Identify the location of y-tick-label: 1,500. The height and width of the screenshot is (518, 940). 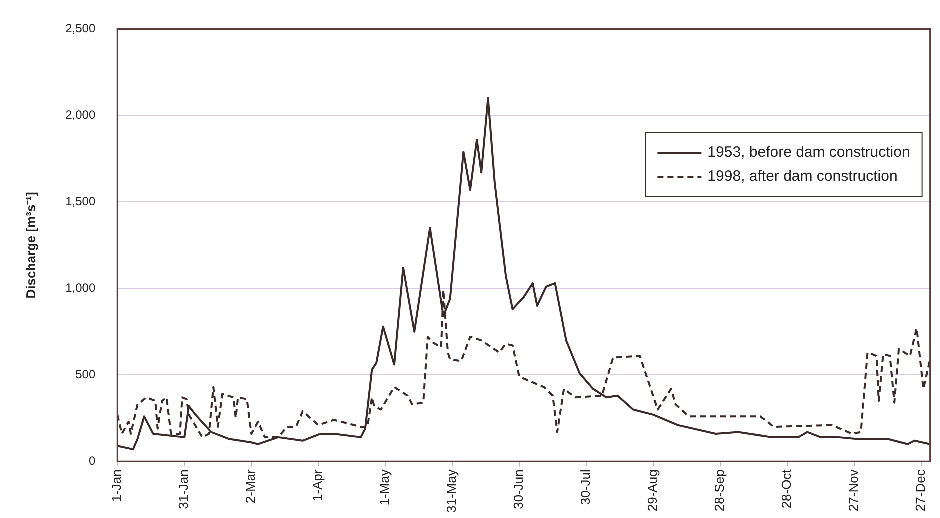
(81, 201).